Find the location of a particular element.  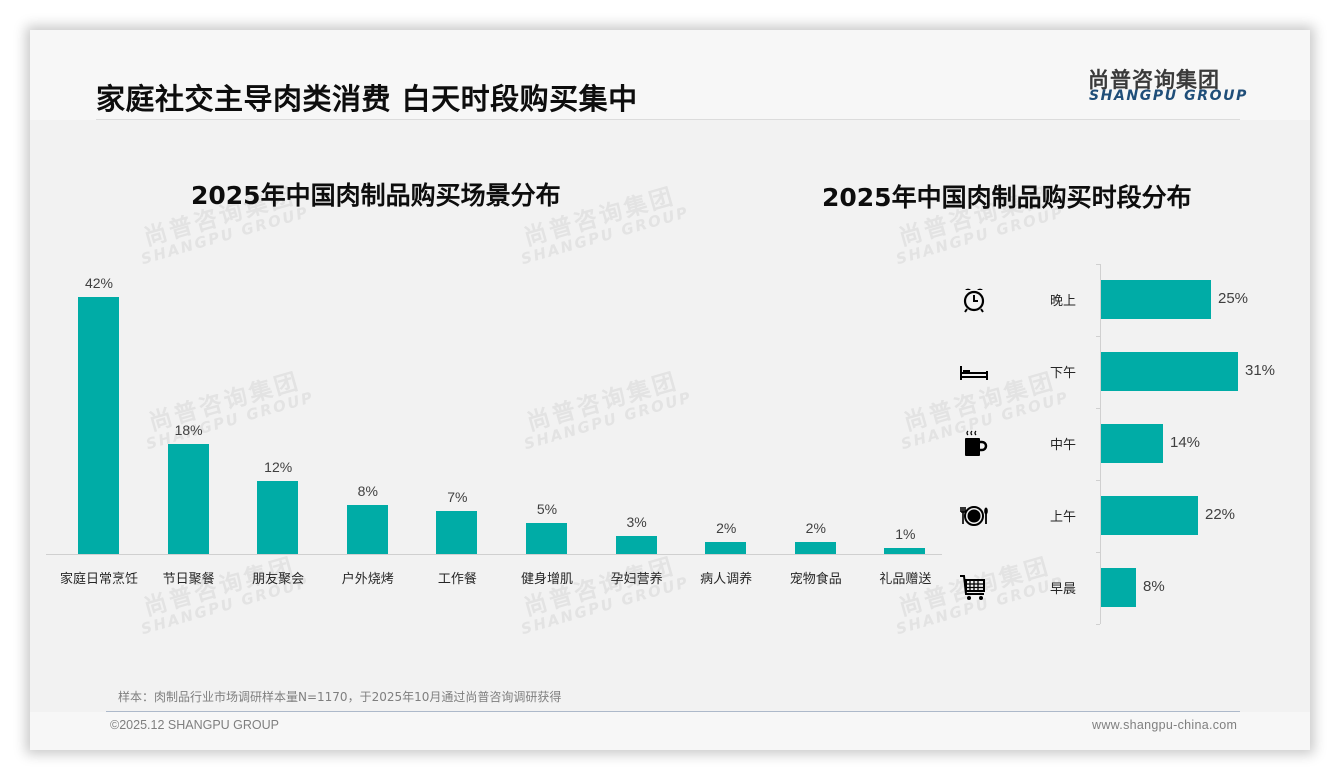

category-label: 家庭日常烹饪 is located at coordinates (98, 579).